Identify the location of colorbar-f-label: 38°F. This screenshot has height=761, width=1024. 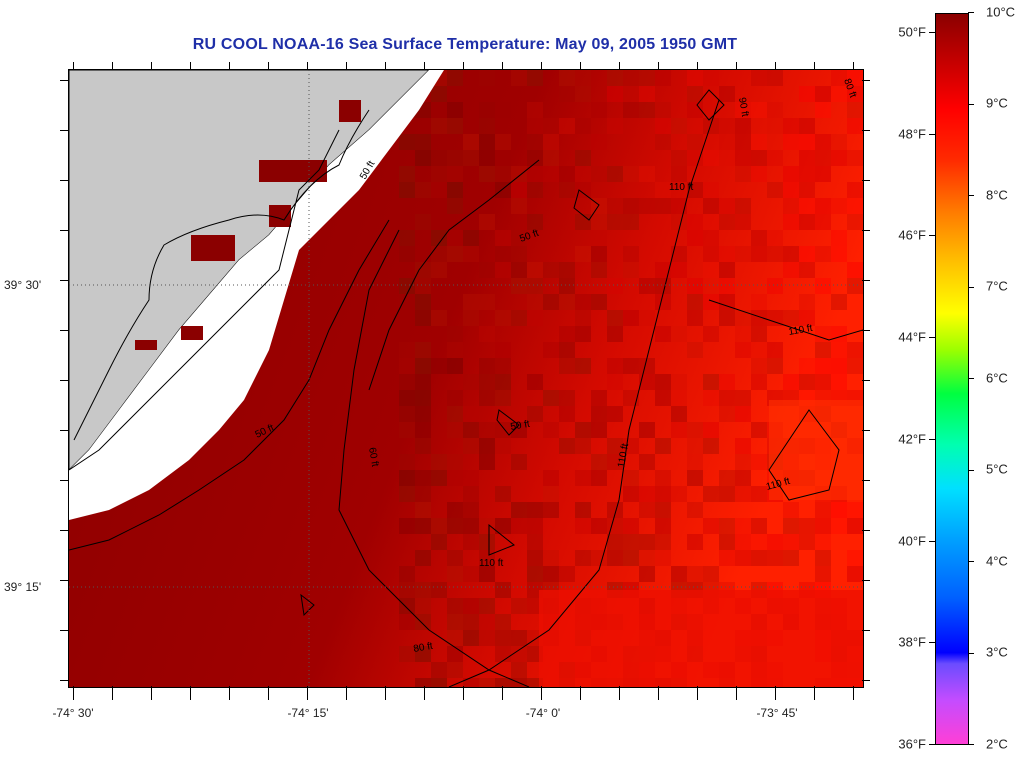
(912, 642).